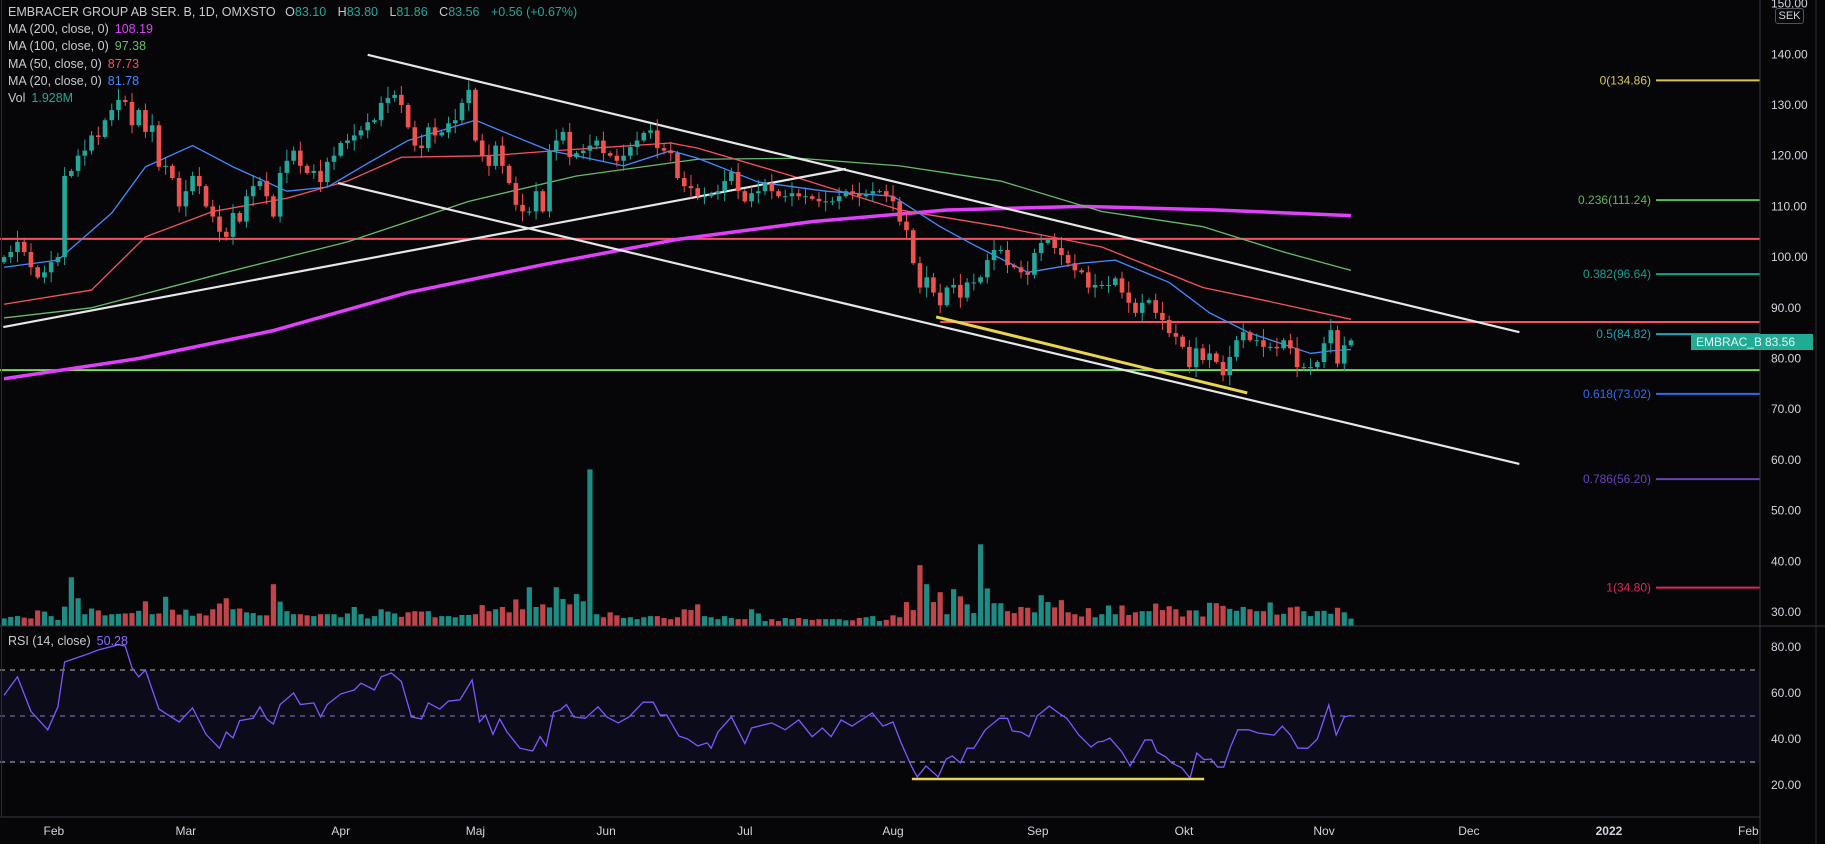  What do you see at coordinates (1617, 479) in the screenshot?
I see `fib-level-label: 0.786(56.20)` at bounding box center [1617, 479].